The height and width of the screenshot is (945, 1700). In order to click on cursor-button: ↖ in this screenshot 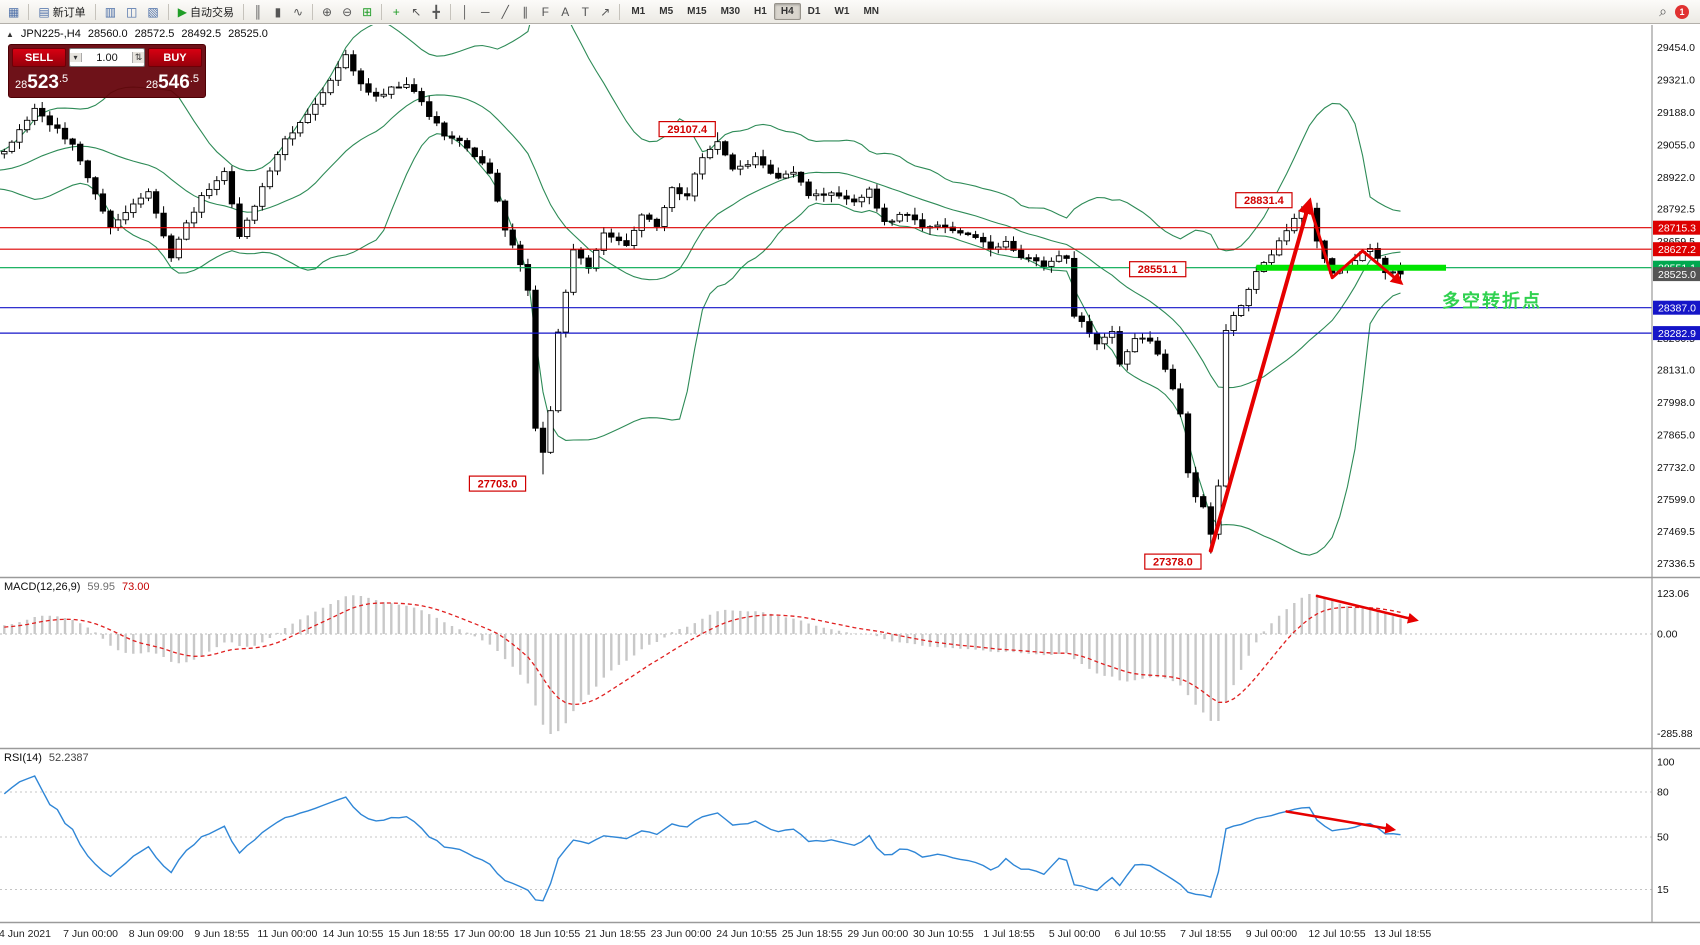, I will do `click(416, 12)`.